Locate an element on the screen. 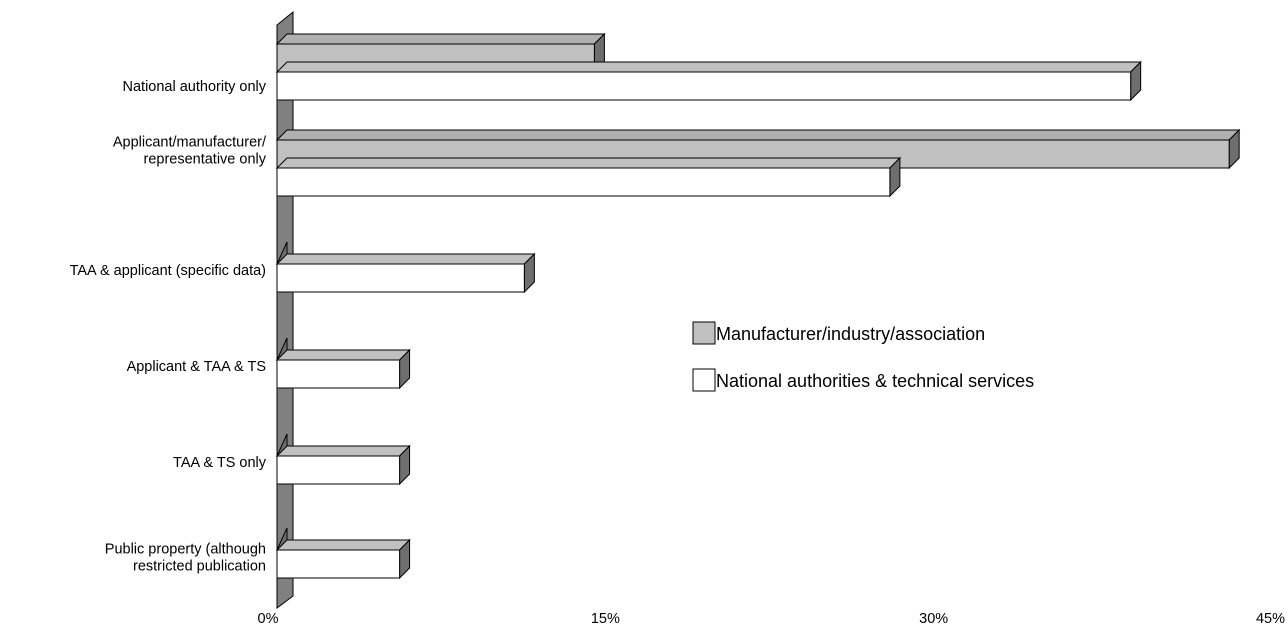 The height and width of the screenshot is (628, 1288). chart-back-wall is located at coordinates (285, 309).